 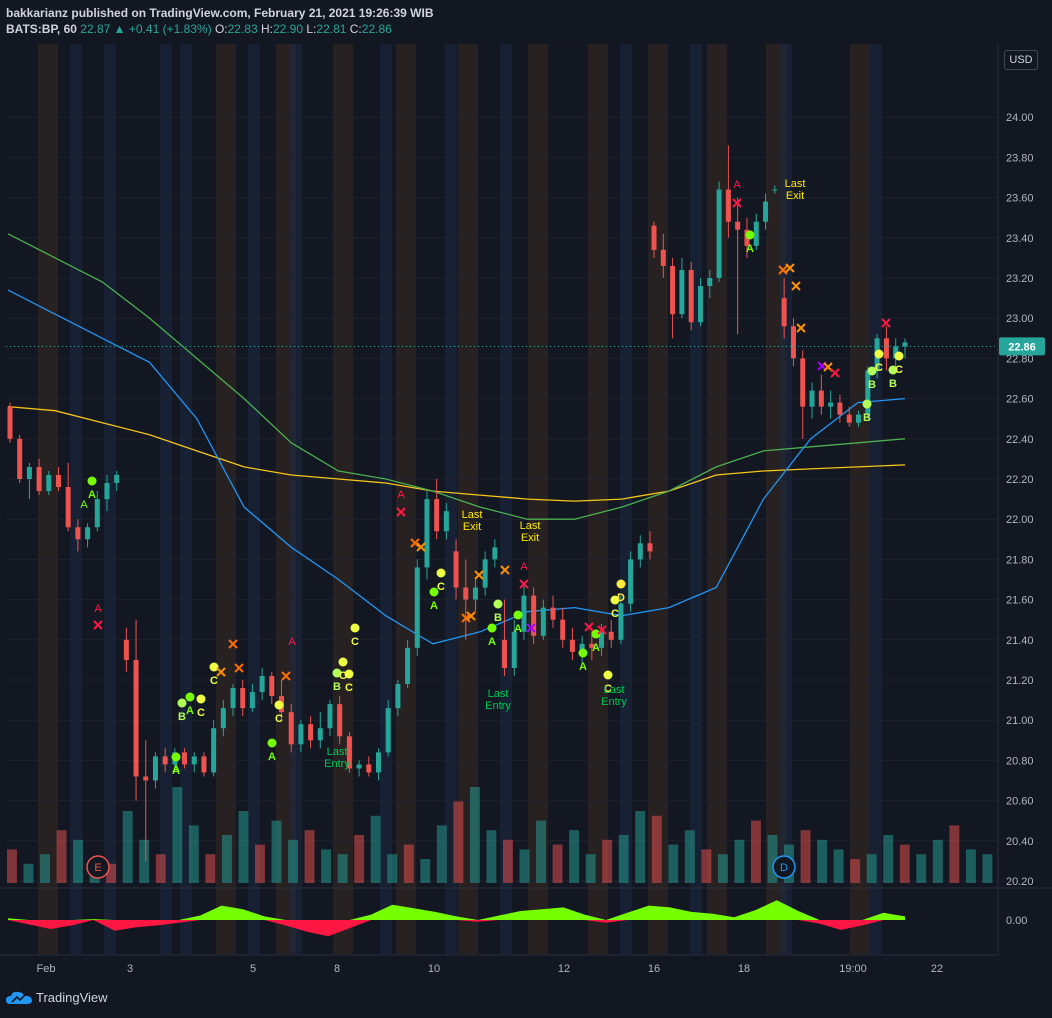 What do you see at coordinates (784, 868) in the screenshot?
I see `event-marker-label: D` at bounding box center [784, 868].